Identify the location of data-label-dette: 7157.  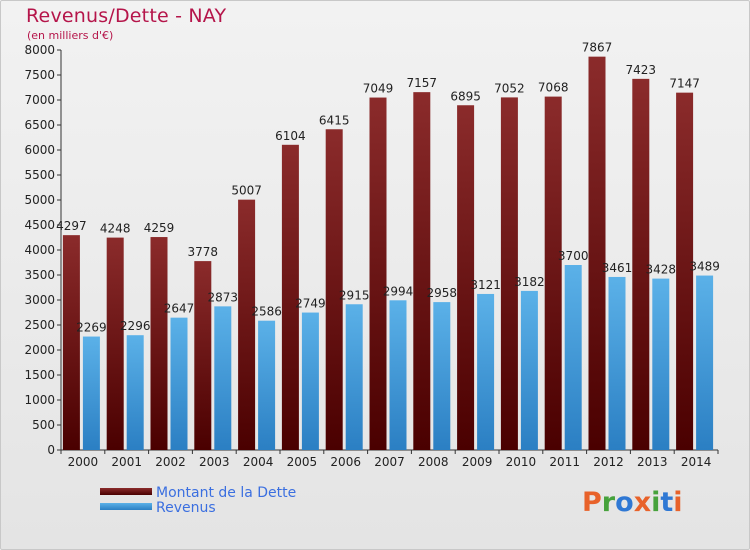
(422, 83).